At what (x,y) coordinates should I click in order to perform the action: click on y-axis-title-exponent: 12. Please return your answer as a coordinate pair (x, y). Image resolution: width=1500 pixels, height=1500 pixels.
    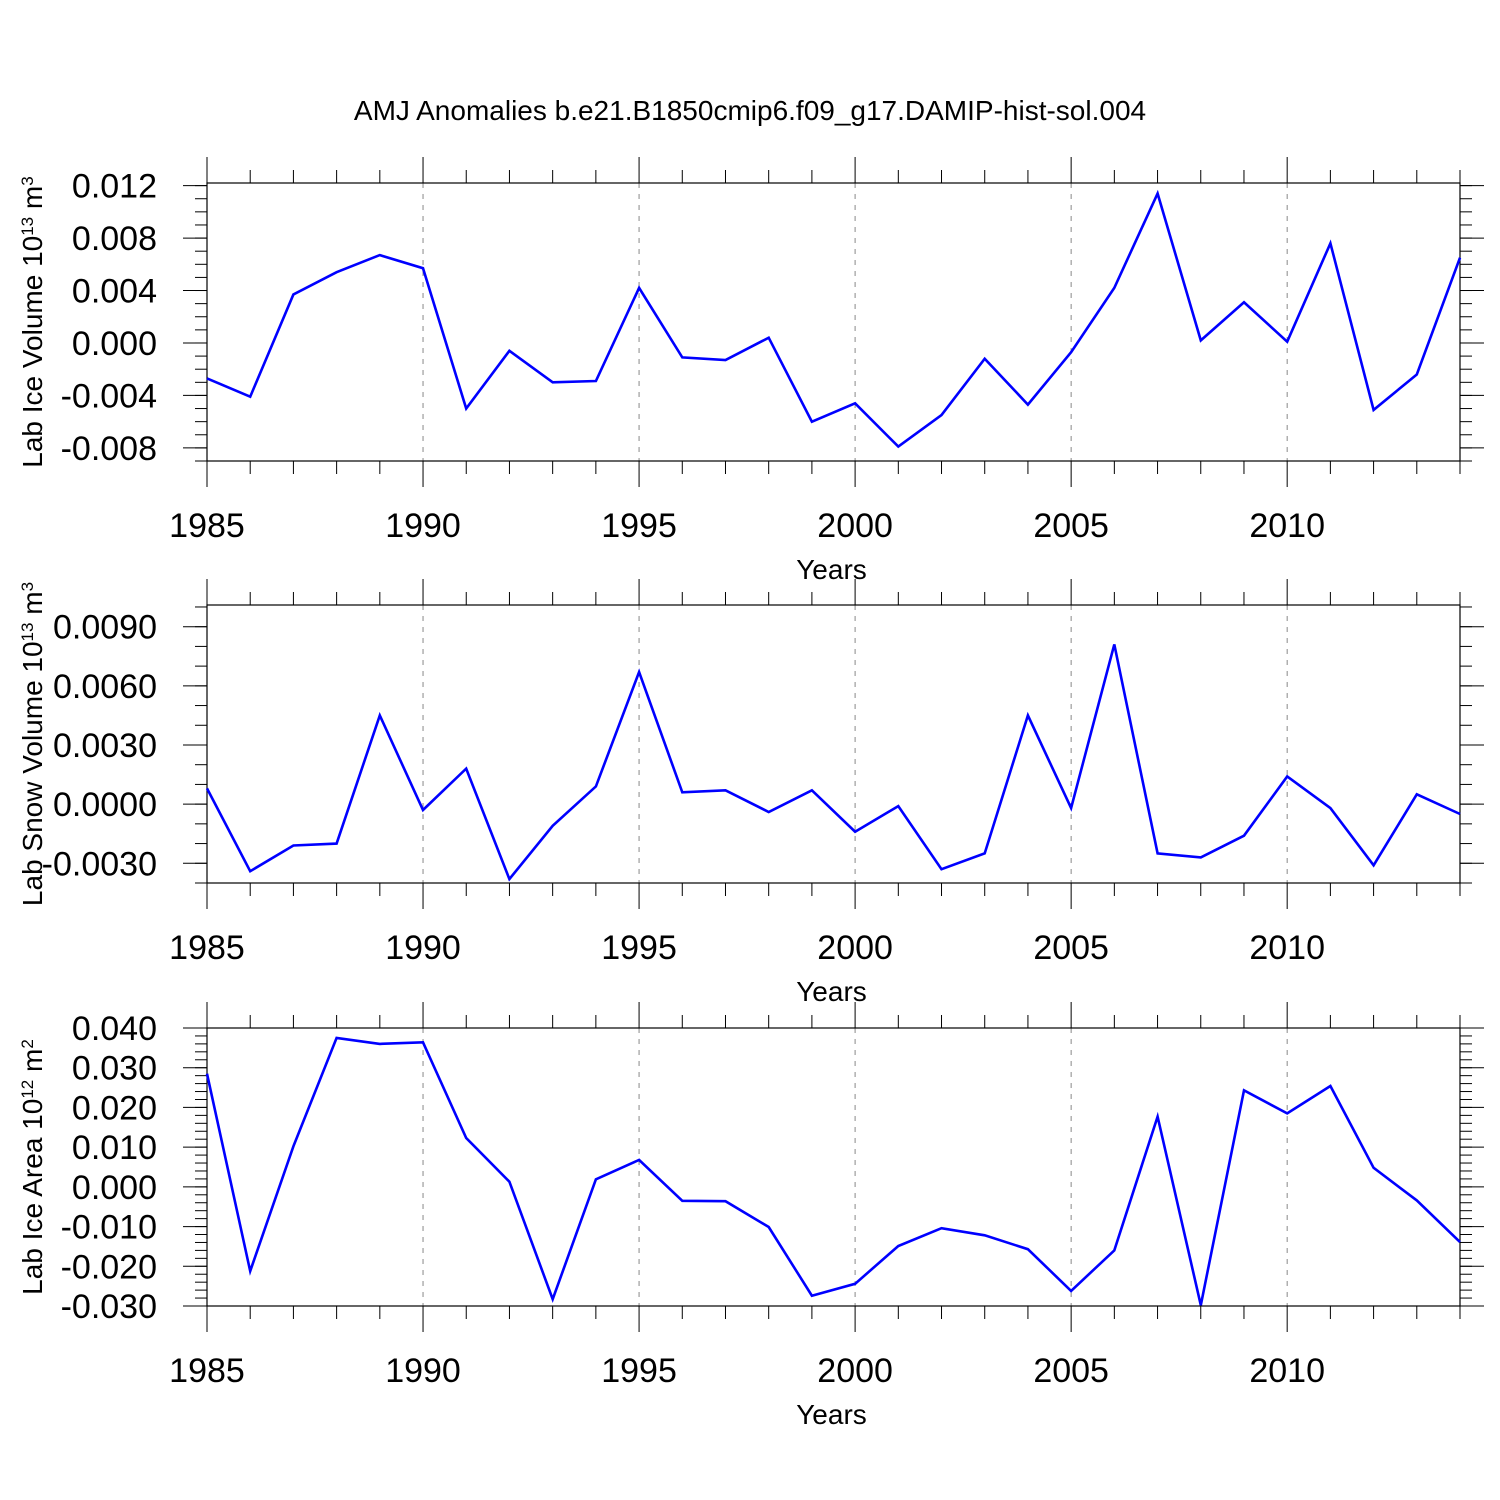
    Looking at the image, I should click on (27, 1089).